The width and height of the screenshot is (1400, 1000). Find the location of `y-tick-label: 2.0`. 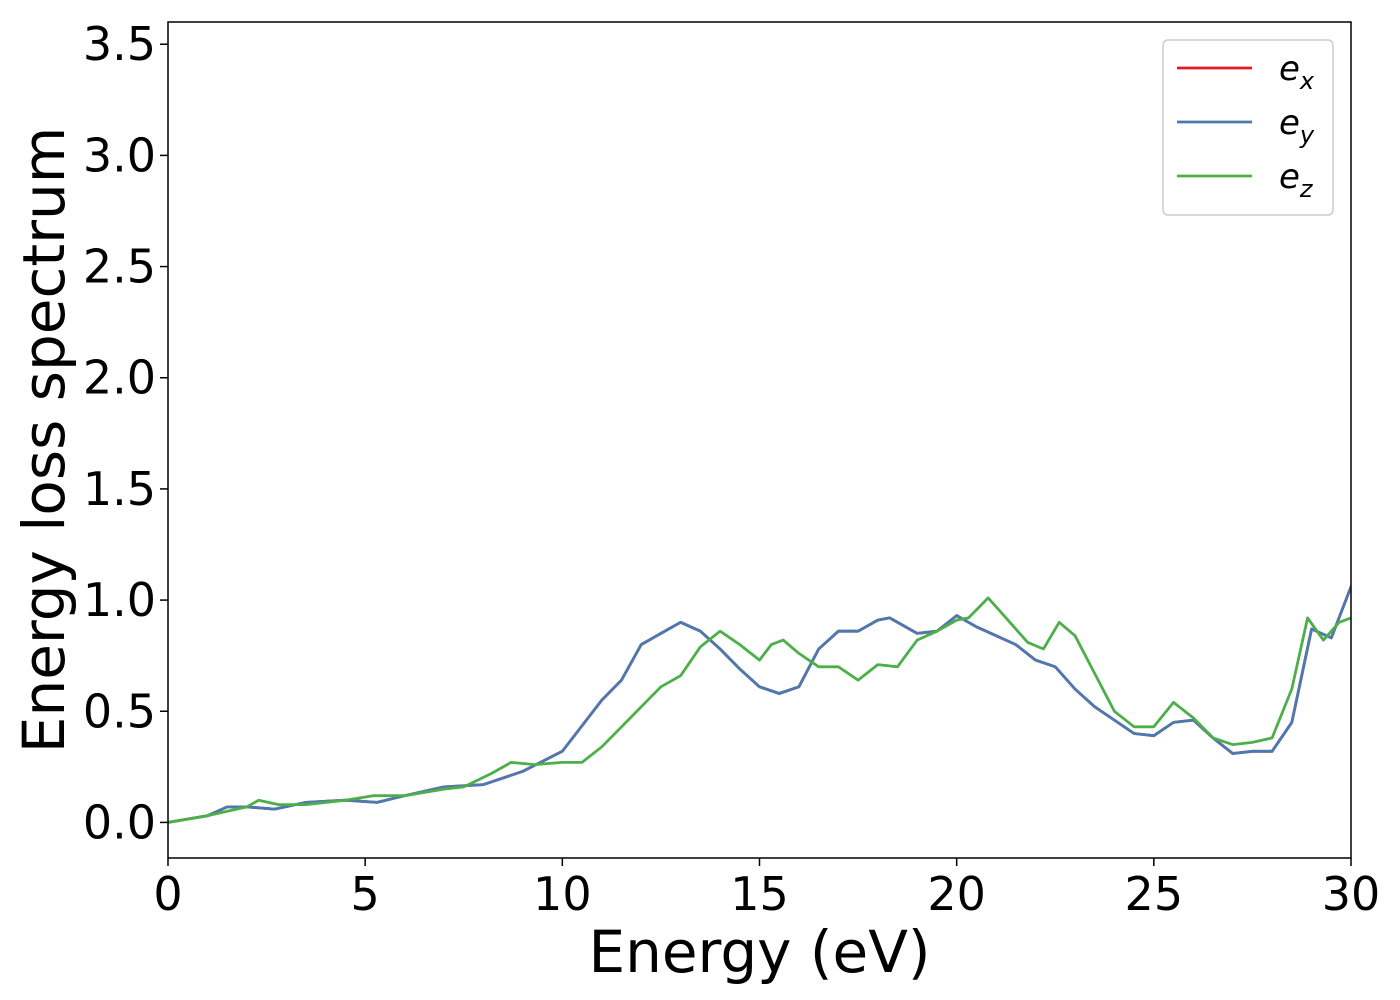

y-tick-label: 2.0 is located at coordinates (119, 378).